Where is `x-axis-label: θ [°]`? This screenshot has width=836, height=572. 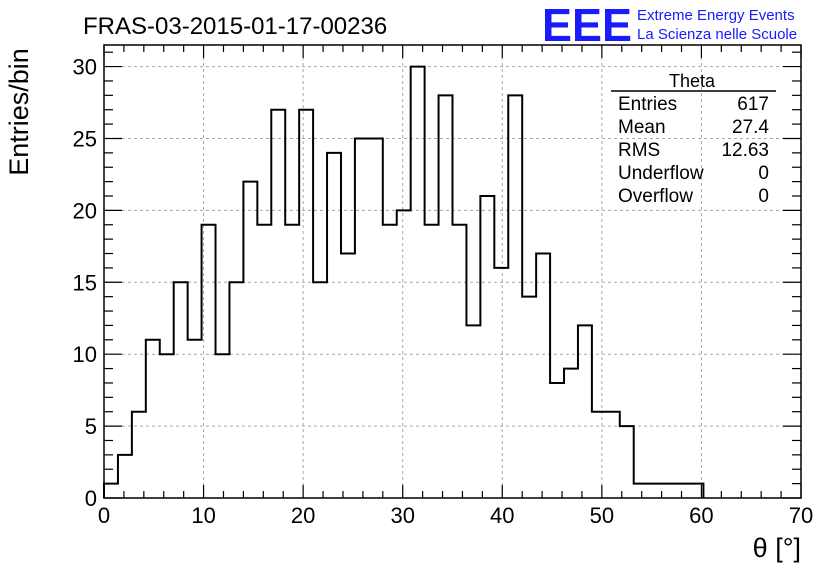
x-axis-label: θ [°] is located at coordinates (777, 548).